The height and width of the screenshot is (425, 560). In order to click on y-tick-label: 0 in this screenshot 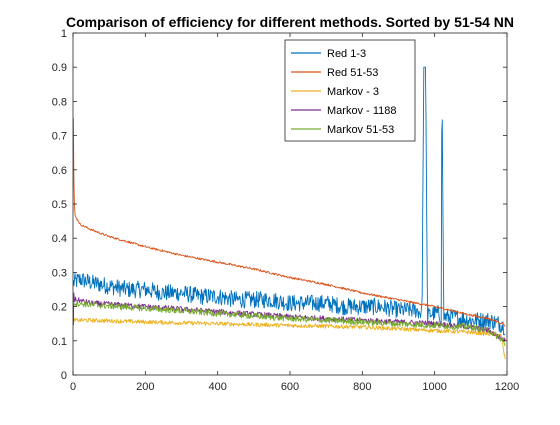, I will do `click(64, 376)`.